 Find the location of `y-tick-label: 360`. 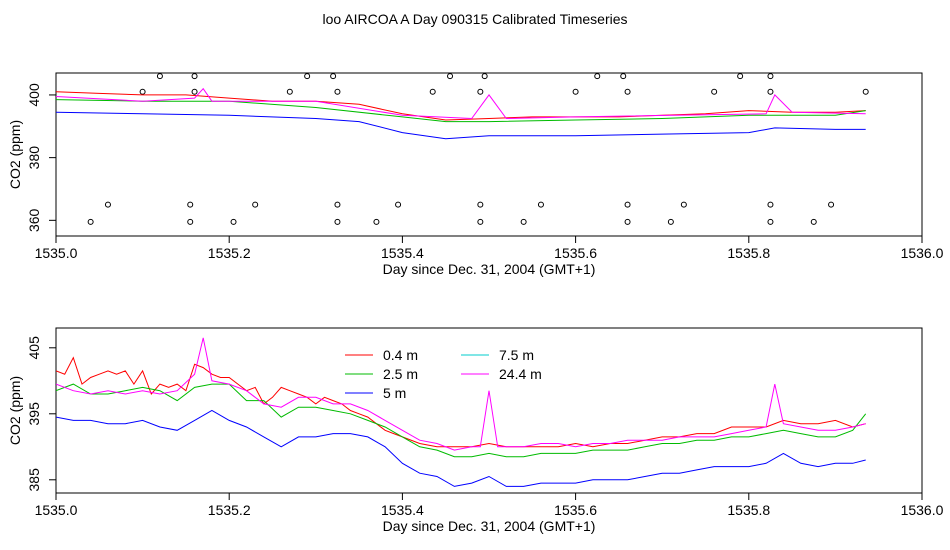

y-tick-label: 360 is located at coordinates (34, 220).